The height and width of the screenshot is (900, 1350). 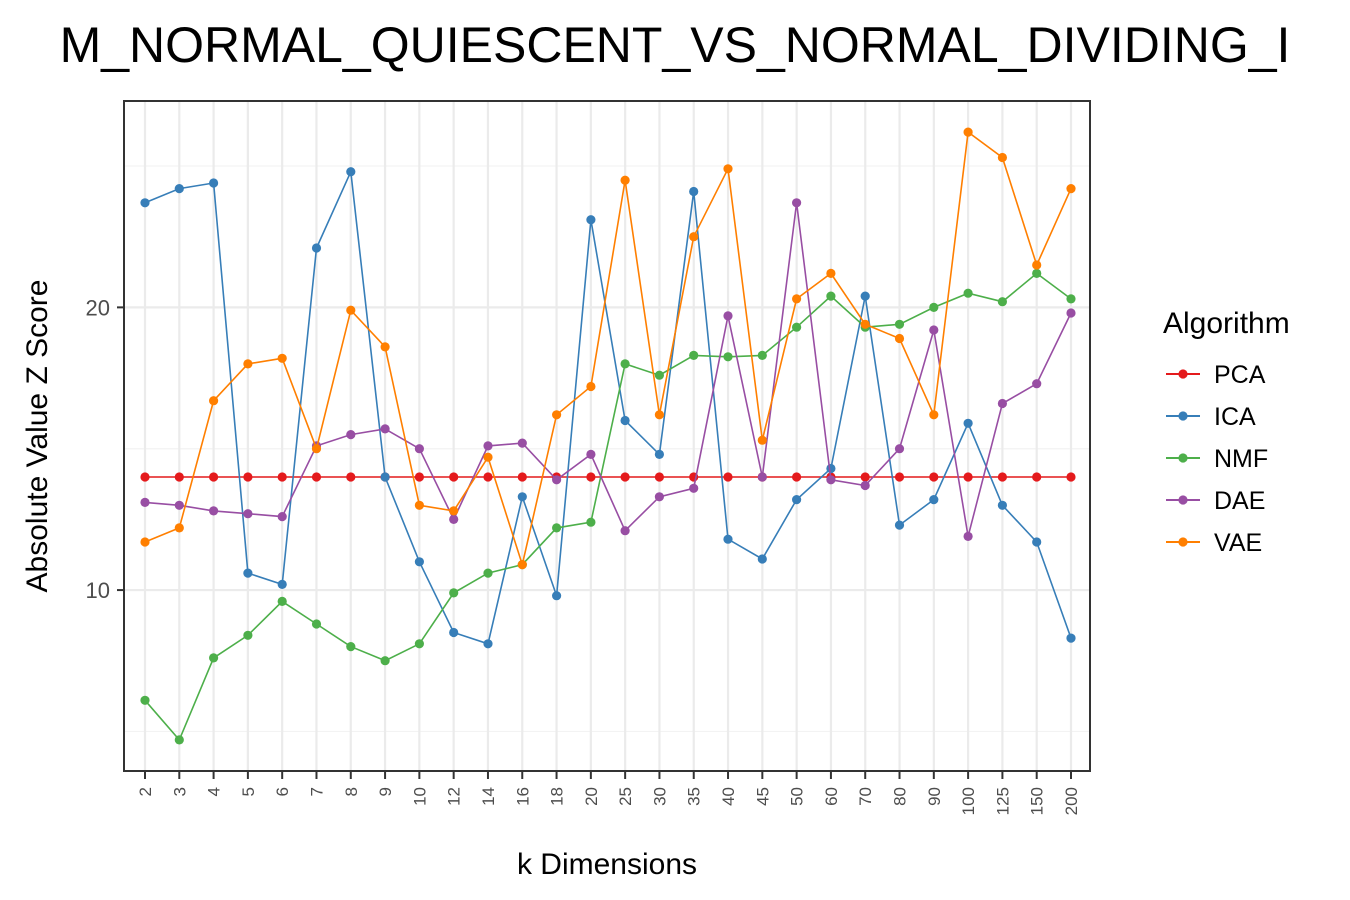 What do you see at coordinates (968, 801) in the screenshot?
I see `x-tick-label: 100` at bounding box center [968, 801].